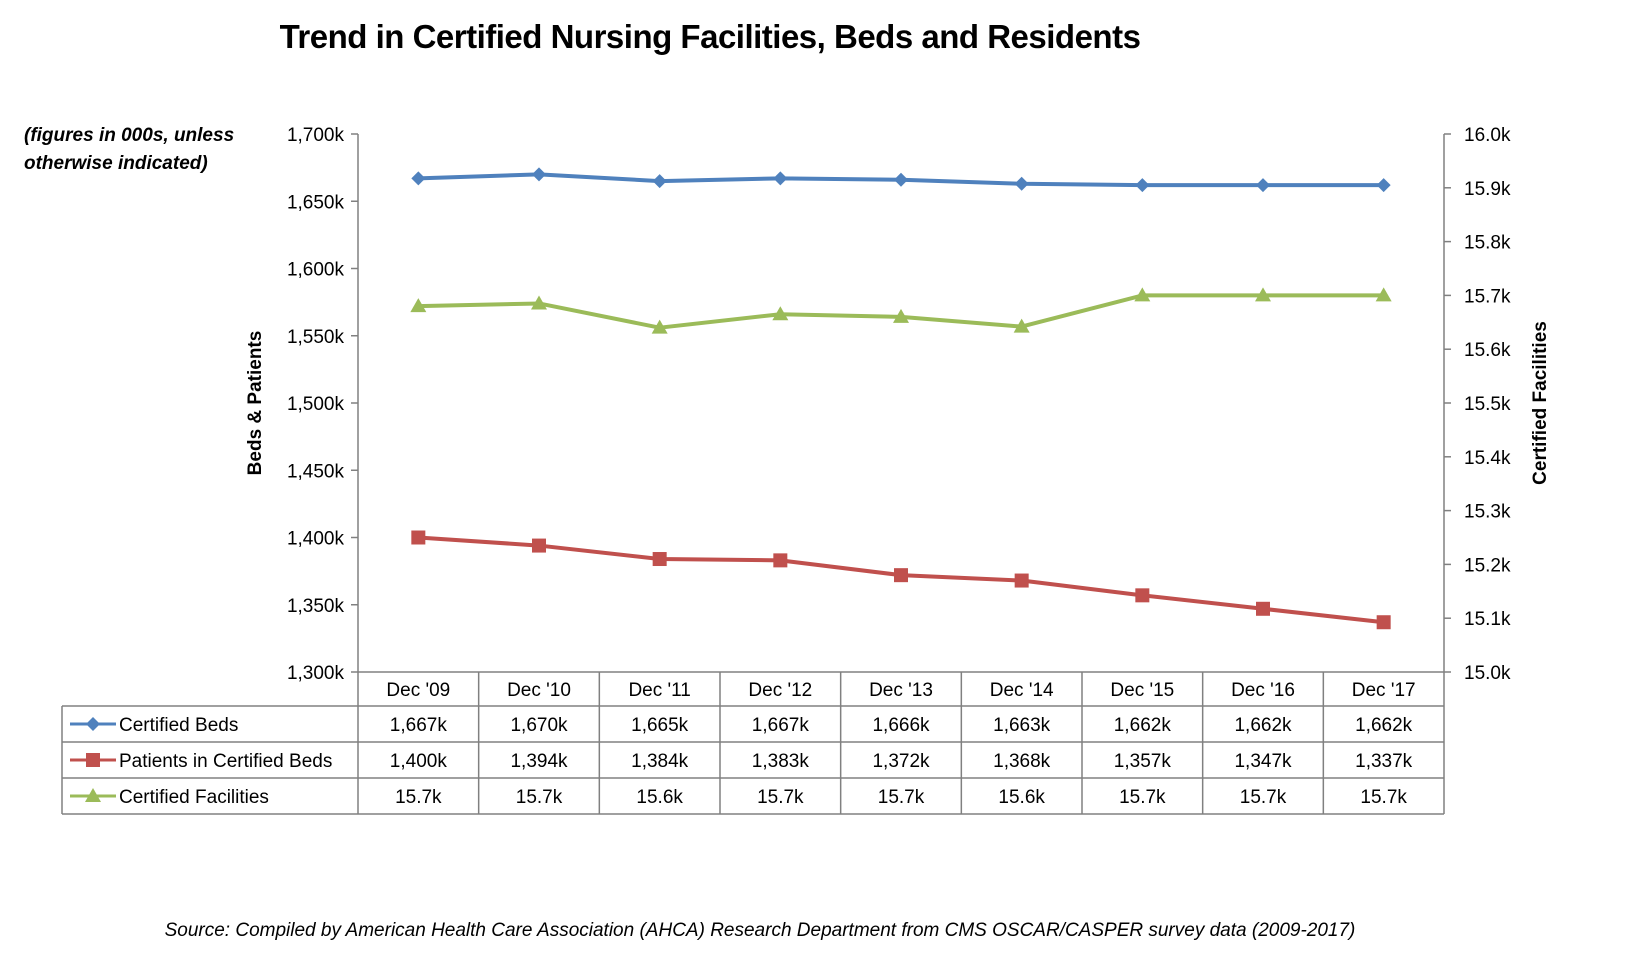 This screenshot has height=964, width=1644. I want to click on left-tick-label: 1,300k, so click(316, 673).